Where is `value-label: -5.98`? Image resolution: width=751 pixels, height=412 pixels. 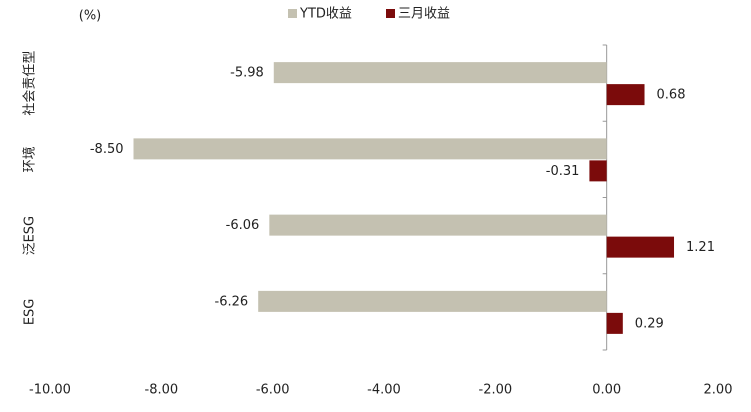 value-label: -5.98 is located at coordinates (247, 73).